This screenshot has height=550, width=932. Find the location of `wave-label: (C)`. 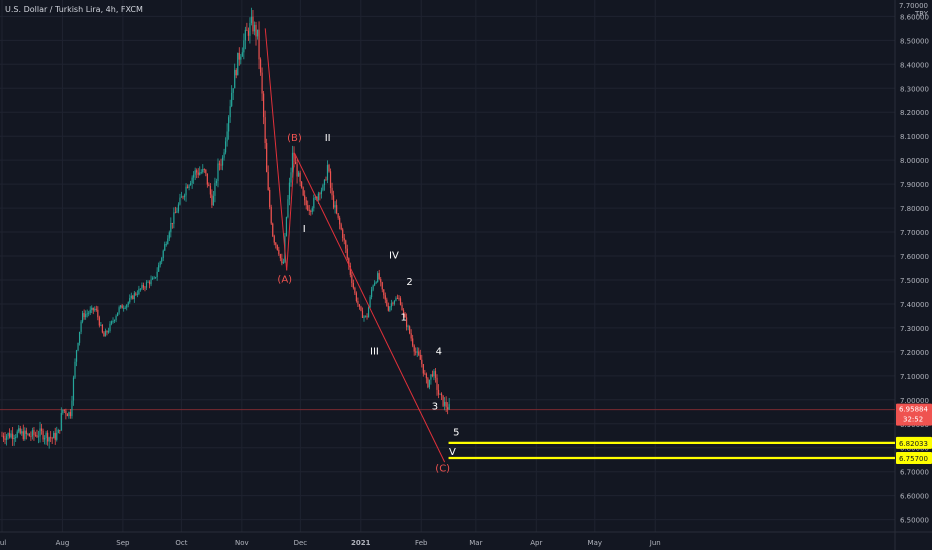

wave-label: (C) is located at coordinates (442, 469).